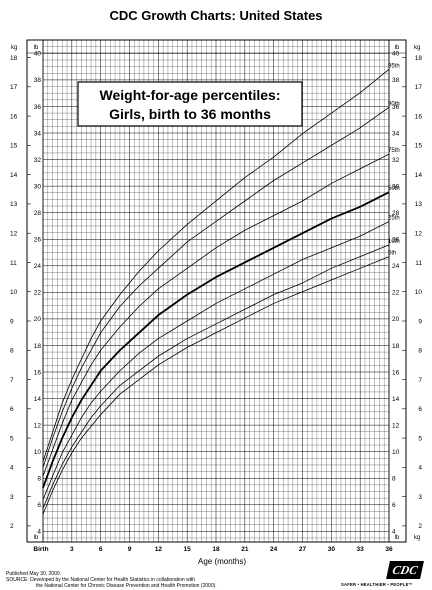 The width and height of the screenshot is (432, 590). Describe the element at coordinates (389, 549) in the screenshot. I see `x-tick-label: 36` at that location.